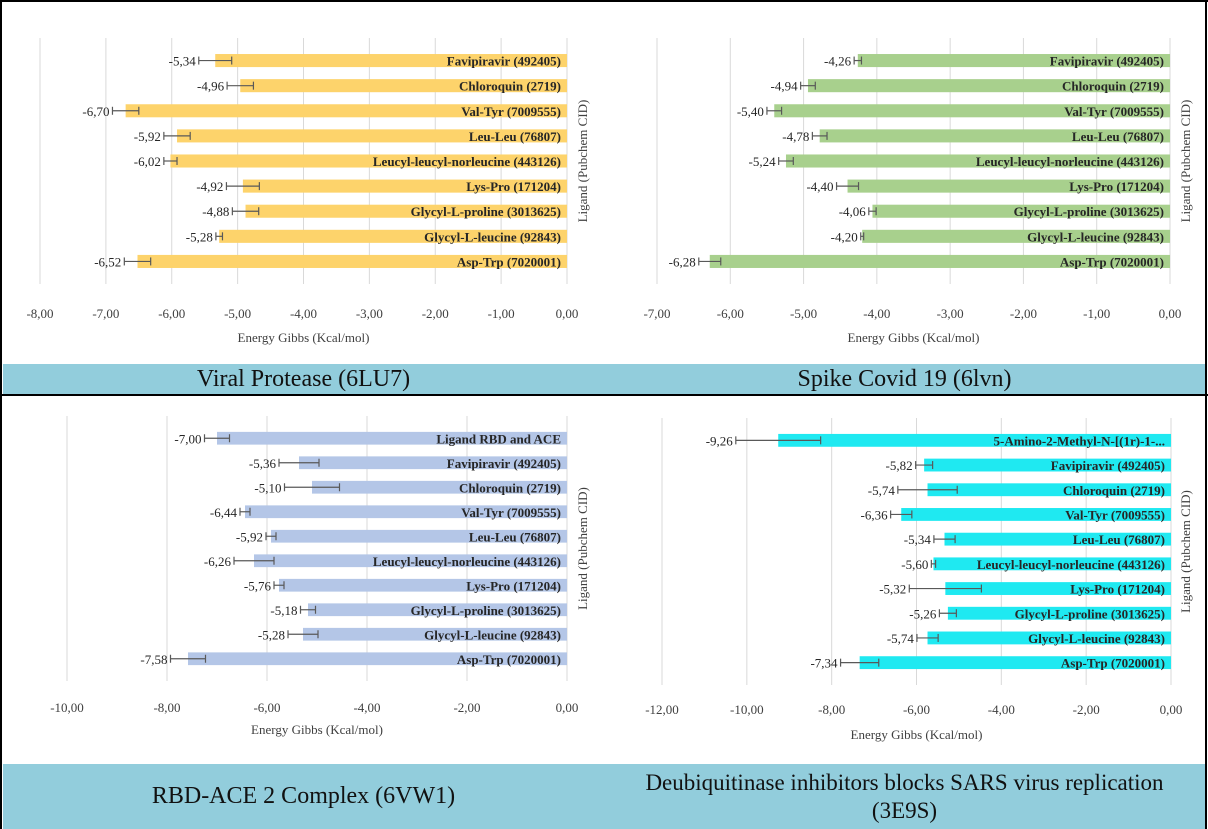 The image size is (1208, 829). Describe the element at coordinates (853, 211) in the screenshot. I see `data-label: -4,06` at that location.